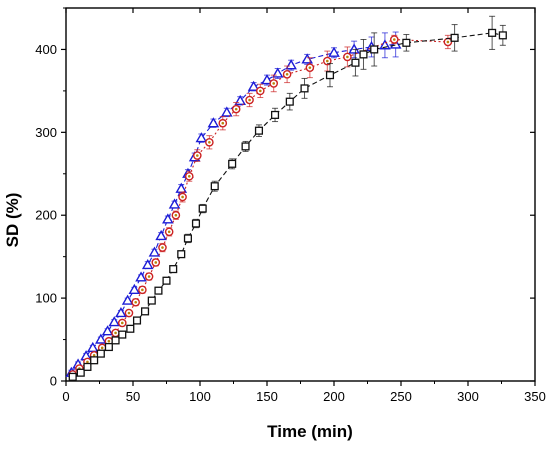 The height and width of the screenshot is (450, 550). I want to click on x-tick-label: 100, so click(200, 396).